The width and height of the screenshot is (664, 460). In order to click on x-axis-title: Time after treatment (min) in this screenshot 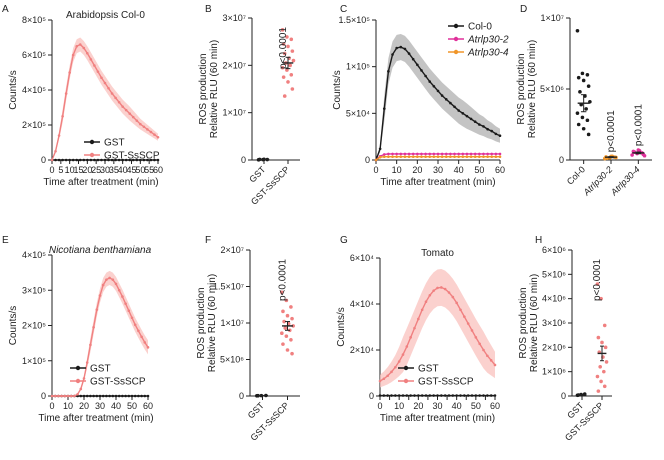, I will do `click(437, 182)`.